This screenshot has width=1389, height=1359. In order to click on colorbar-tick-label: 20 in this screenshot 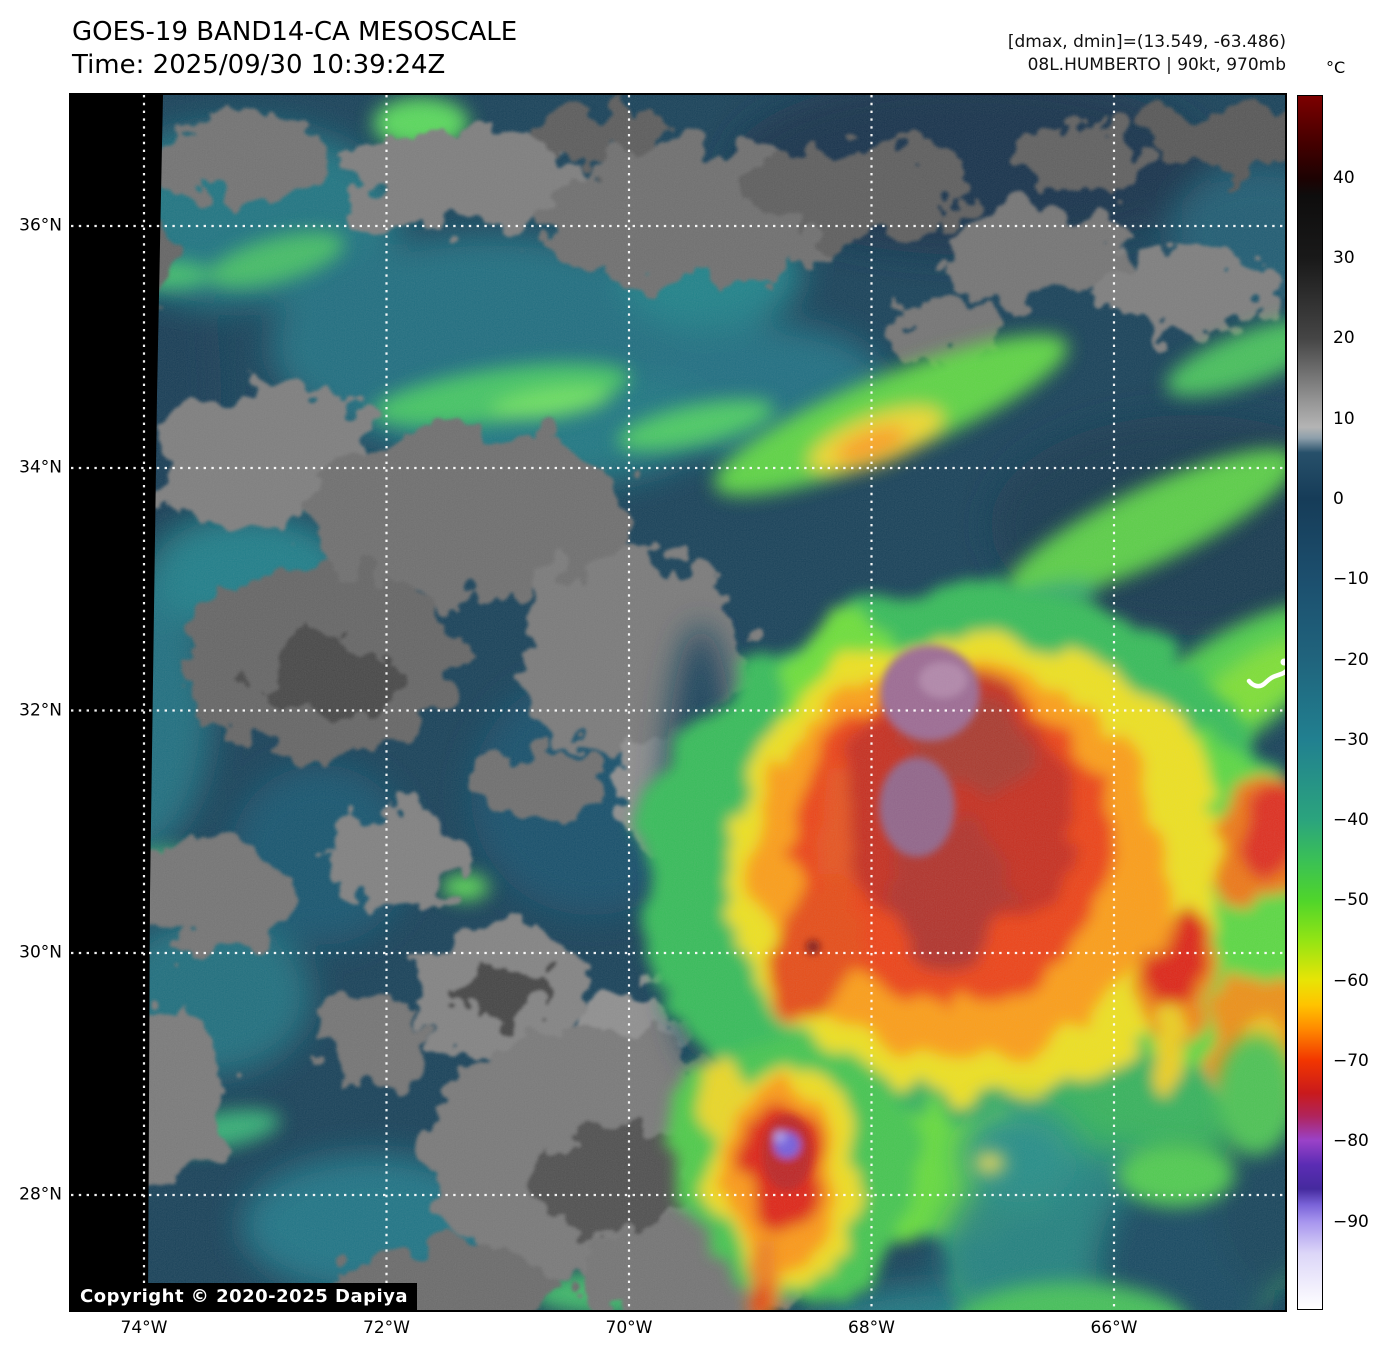, I will do `click(1344, 338)`.